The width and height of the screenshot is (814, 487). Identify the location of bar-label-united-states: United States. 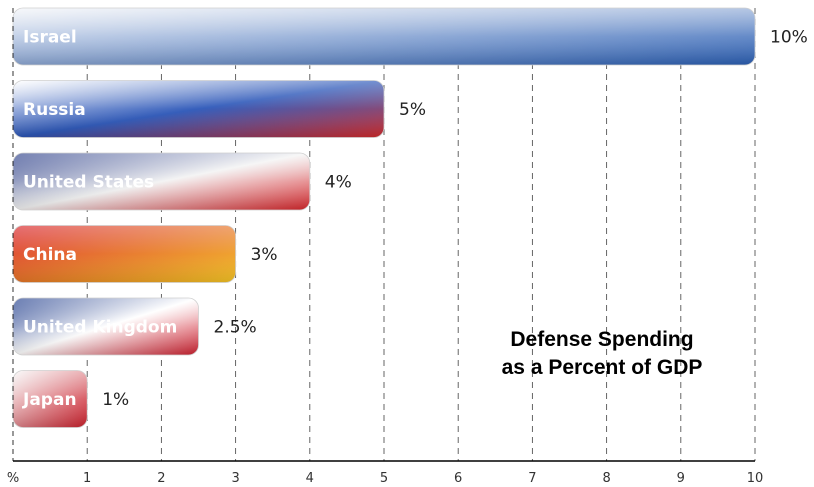
(88, 183).